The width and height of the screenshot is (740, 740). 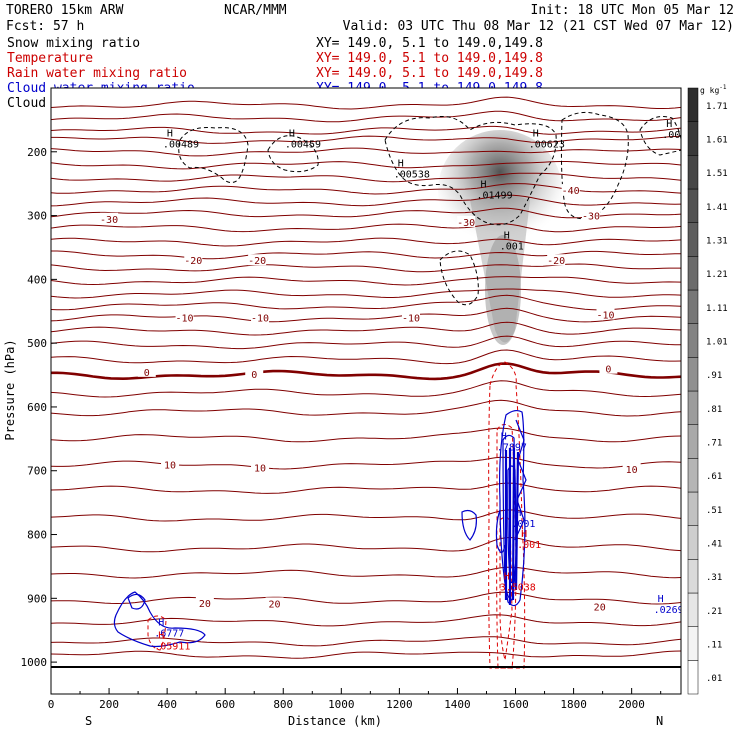 What do you see at coordinates (37, 471) in the screenshot?
I see `y-tick-label: 700` at bounding box center [37, 471].